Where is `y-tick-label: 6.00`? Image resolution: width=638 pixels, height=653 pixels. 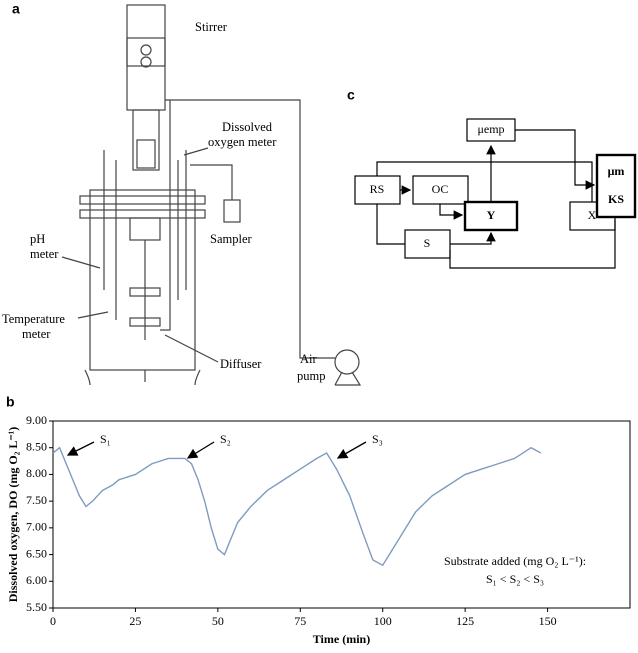
y-tick-label: 6.00 is located at coordinates (36, 580).